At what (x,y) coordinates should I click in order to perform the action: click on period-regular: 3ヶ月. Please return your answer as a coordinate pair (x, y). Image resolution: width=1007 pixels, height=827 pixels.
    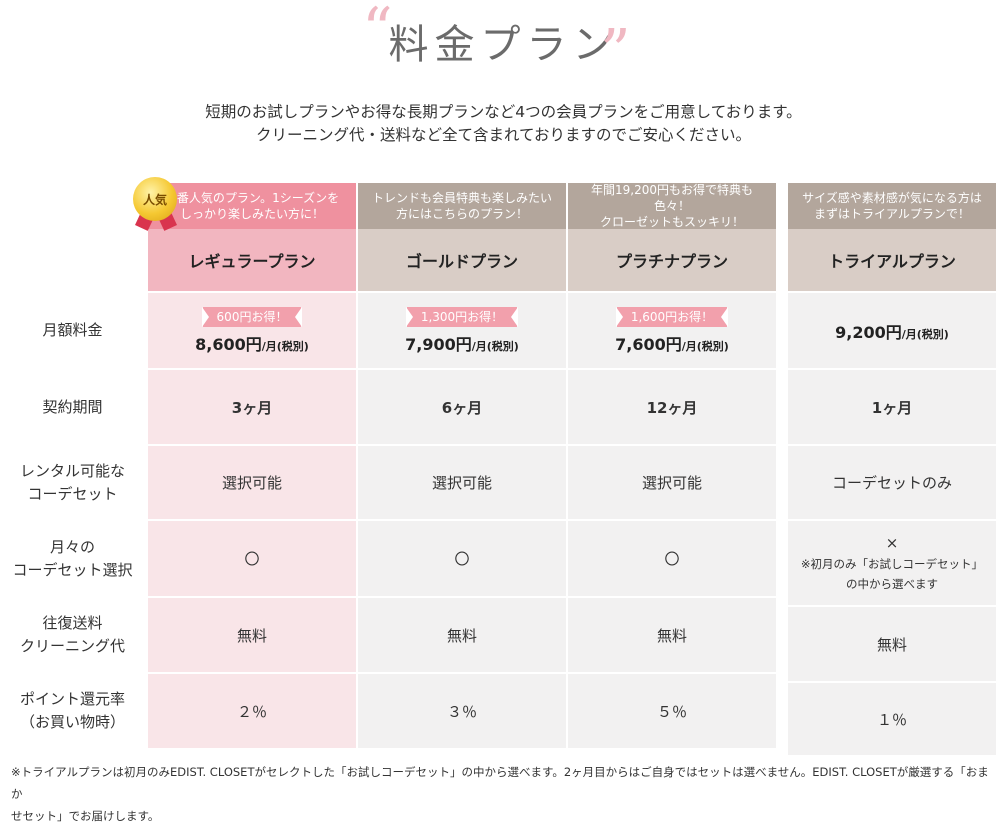
    Looking at the image, I should click on (252, 407).